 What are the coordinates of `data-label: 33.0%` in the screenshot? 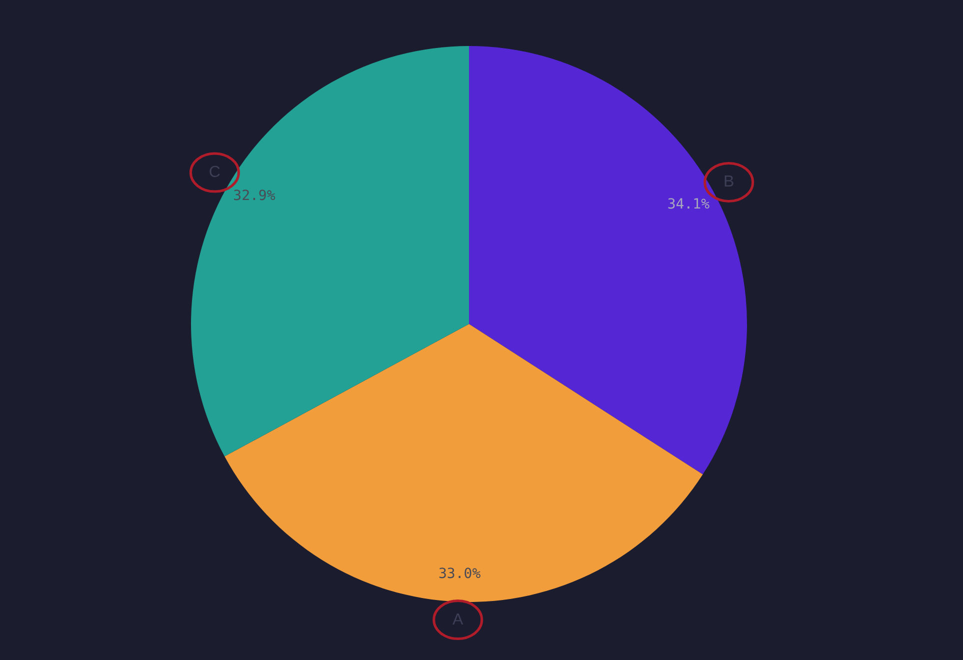 It's located at (460, 574).